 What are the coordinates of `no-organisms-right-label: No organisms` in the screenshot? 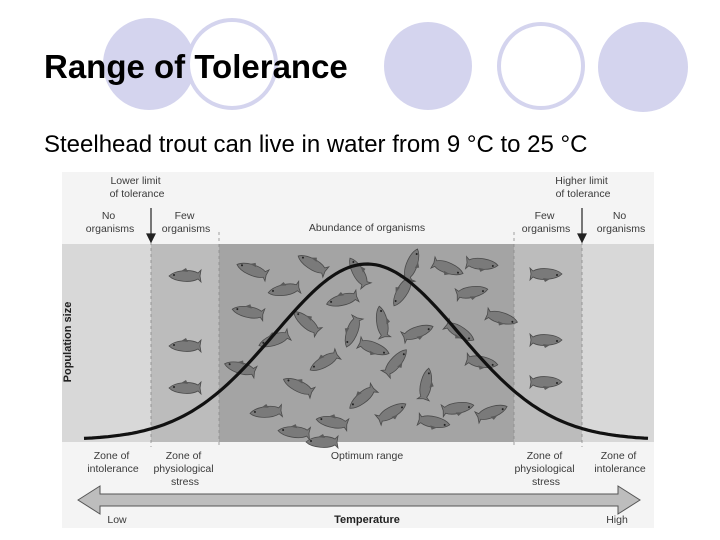 It's located at (621, 222).